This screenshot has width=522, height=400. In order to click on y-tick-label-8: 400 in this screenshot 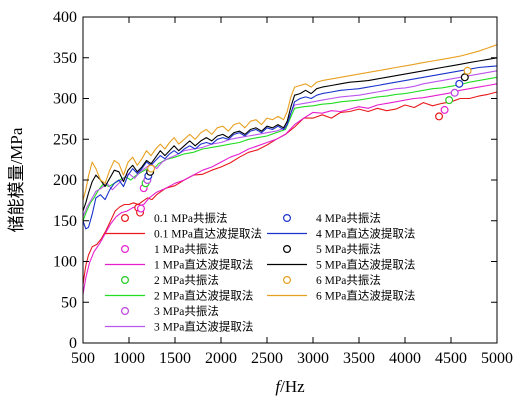, I will do `click(65, 17)`.